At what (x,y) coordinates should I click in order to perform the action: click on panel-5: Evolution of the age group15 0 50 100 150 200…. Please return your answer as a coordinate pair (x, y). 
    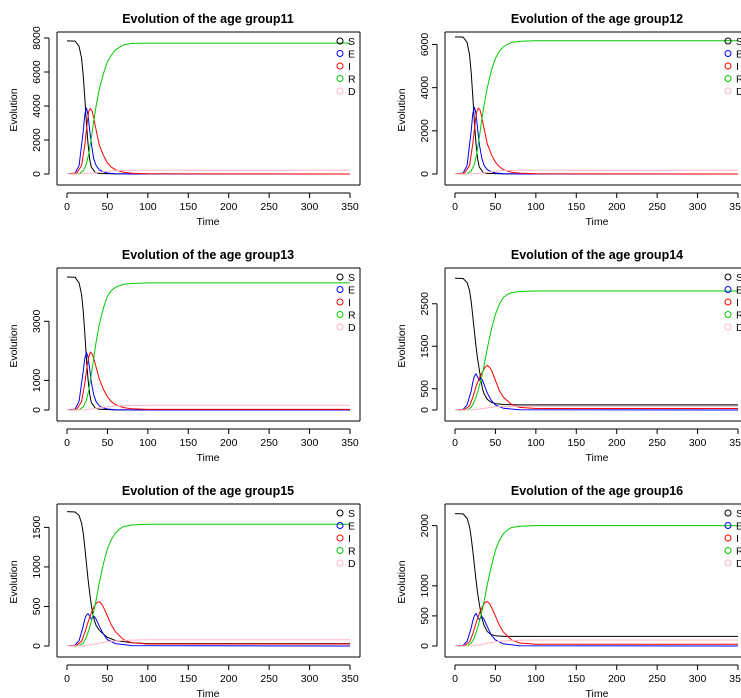
    Looking at the image, I should click on (184, 591).